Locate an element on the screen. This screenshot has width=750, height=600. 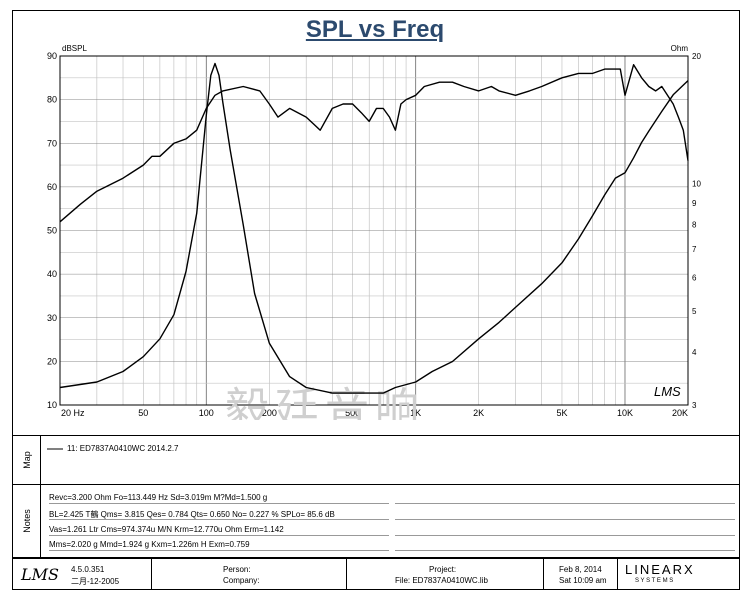
x-tick-label: 20 Hz is located at coordinates (73, 413).